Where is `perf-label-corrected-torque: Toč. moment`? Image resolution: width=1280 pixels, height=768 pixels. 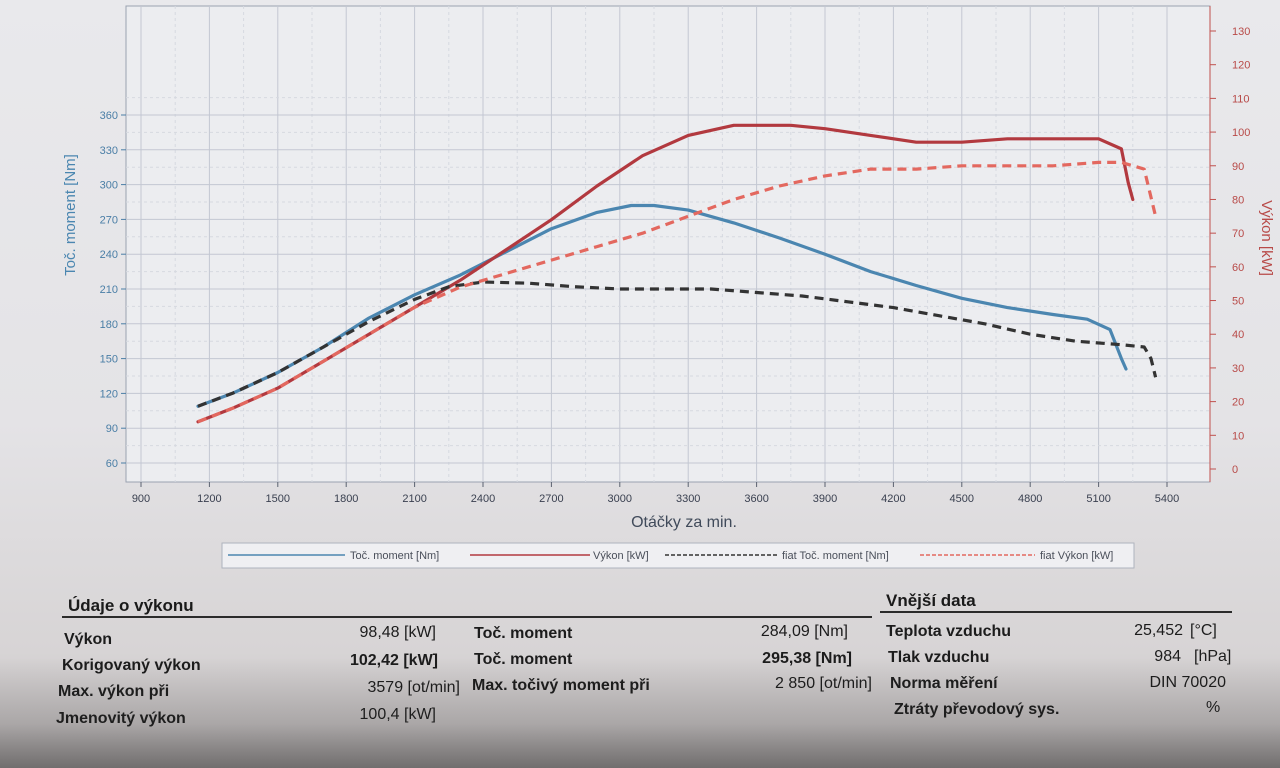 perf-label-corrected-torque: Toč. moment is located at coordinates (523, 659).